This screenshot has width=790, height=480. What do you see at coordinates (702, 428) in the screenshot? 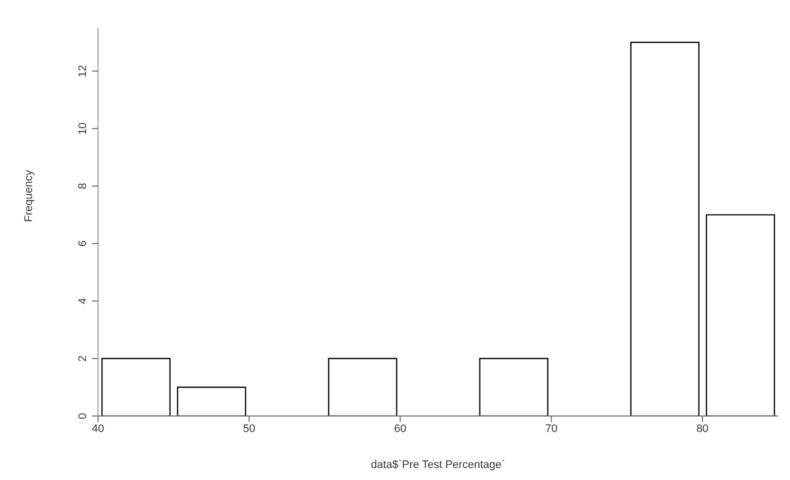
I see `x-tick-label: 80` at bounding box center [702, 428].